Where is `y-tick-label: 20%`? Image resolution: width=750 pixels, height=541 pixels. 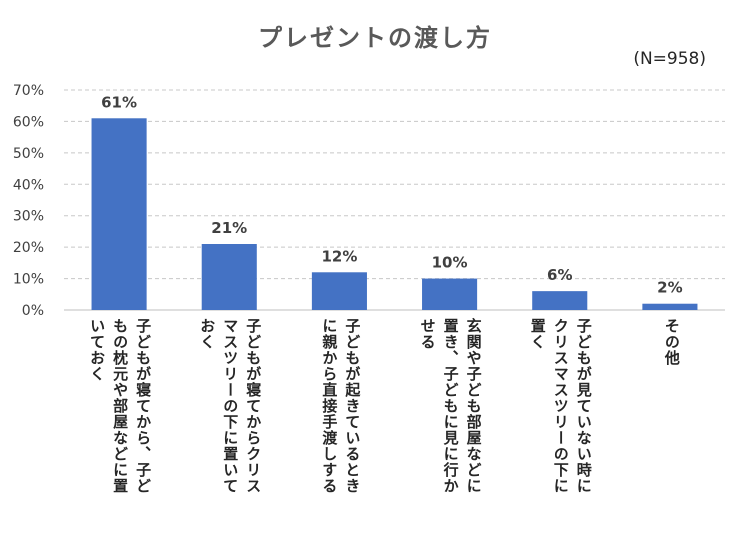
y-tick-label: 20% is located at coordinates (28, 248).